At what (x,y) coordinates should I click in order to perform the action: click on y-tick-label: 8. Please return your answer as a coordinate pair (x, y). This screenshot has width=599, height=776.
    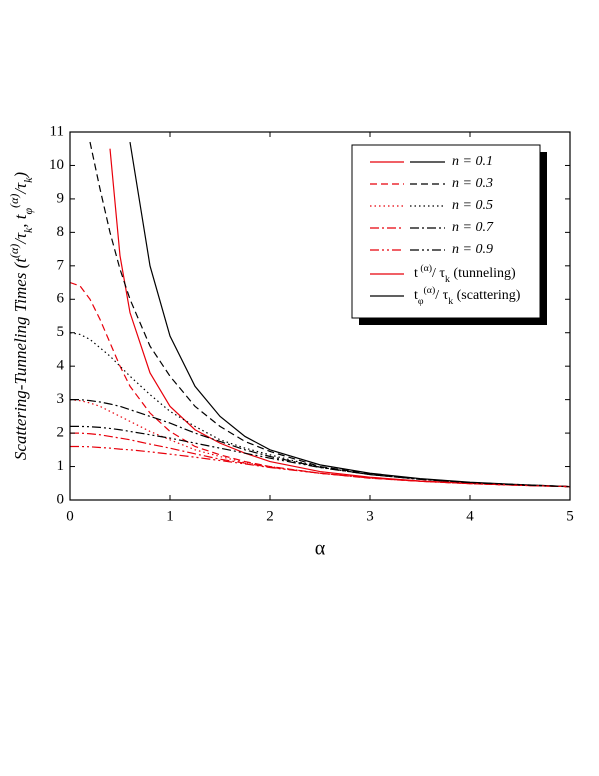
    Looking at the image, I should click on (61, 232).